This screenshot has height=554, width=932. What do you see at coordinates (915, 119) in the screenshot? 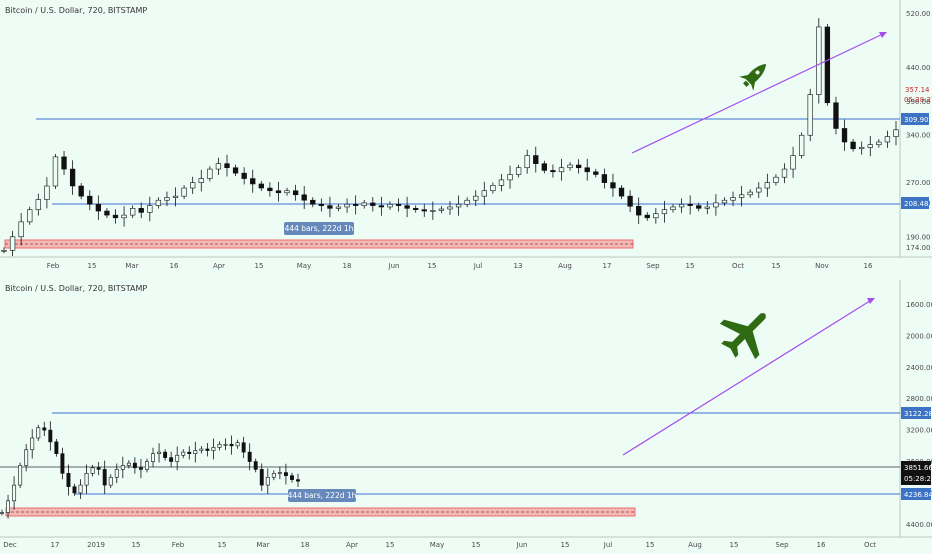
I see `top-level-label-high: 309.90` at bounding box center [915, 119].